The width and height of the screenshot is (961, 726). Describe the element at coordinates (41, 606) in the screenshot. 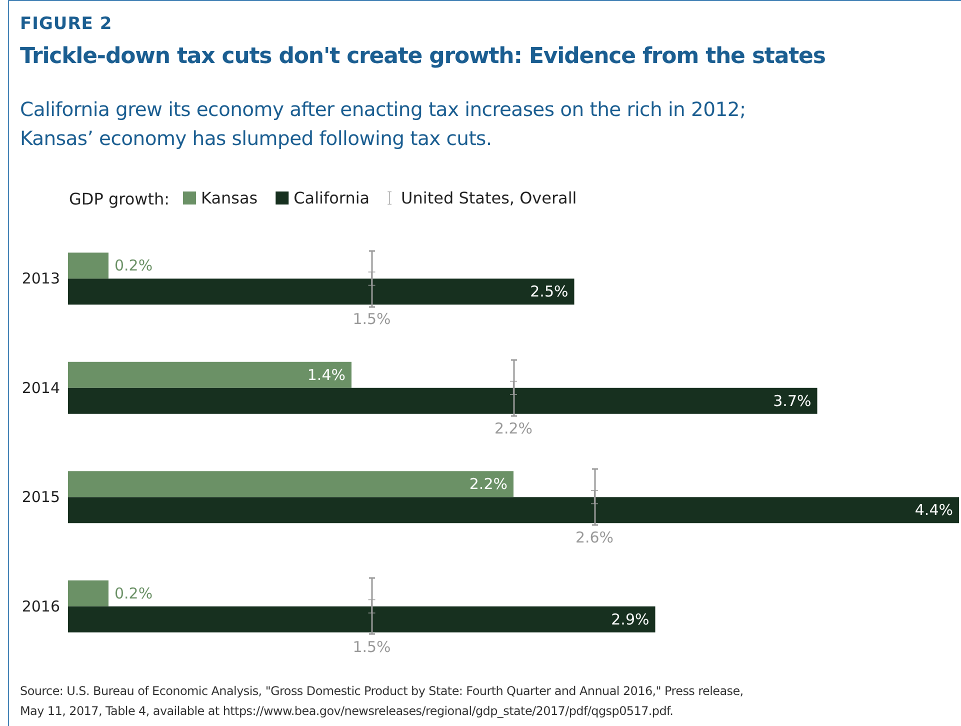

I see `y-tick-label: 2016` at that location.